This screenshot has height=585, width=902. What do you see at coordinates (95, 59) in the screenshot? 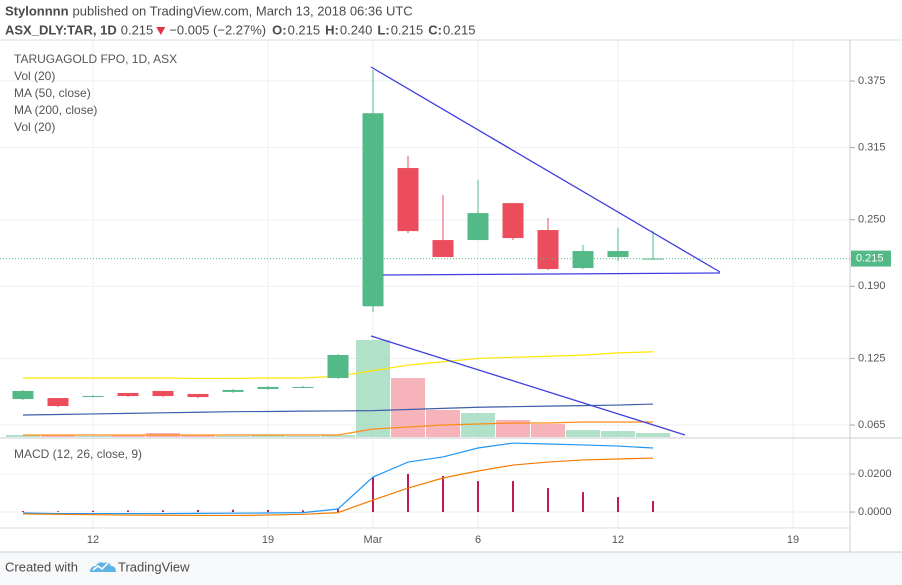
I see `chart-title: TARUGAGOLD FPO, 1D, ASX` at bounding box center [95, 59].